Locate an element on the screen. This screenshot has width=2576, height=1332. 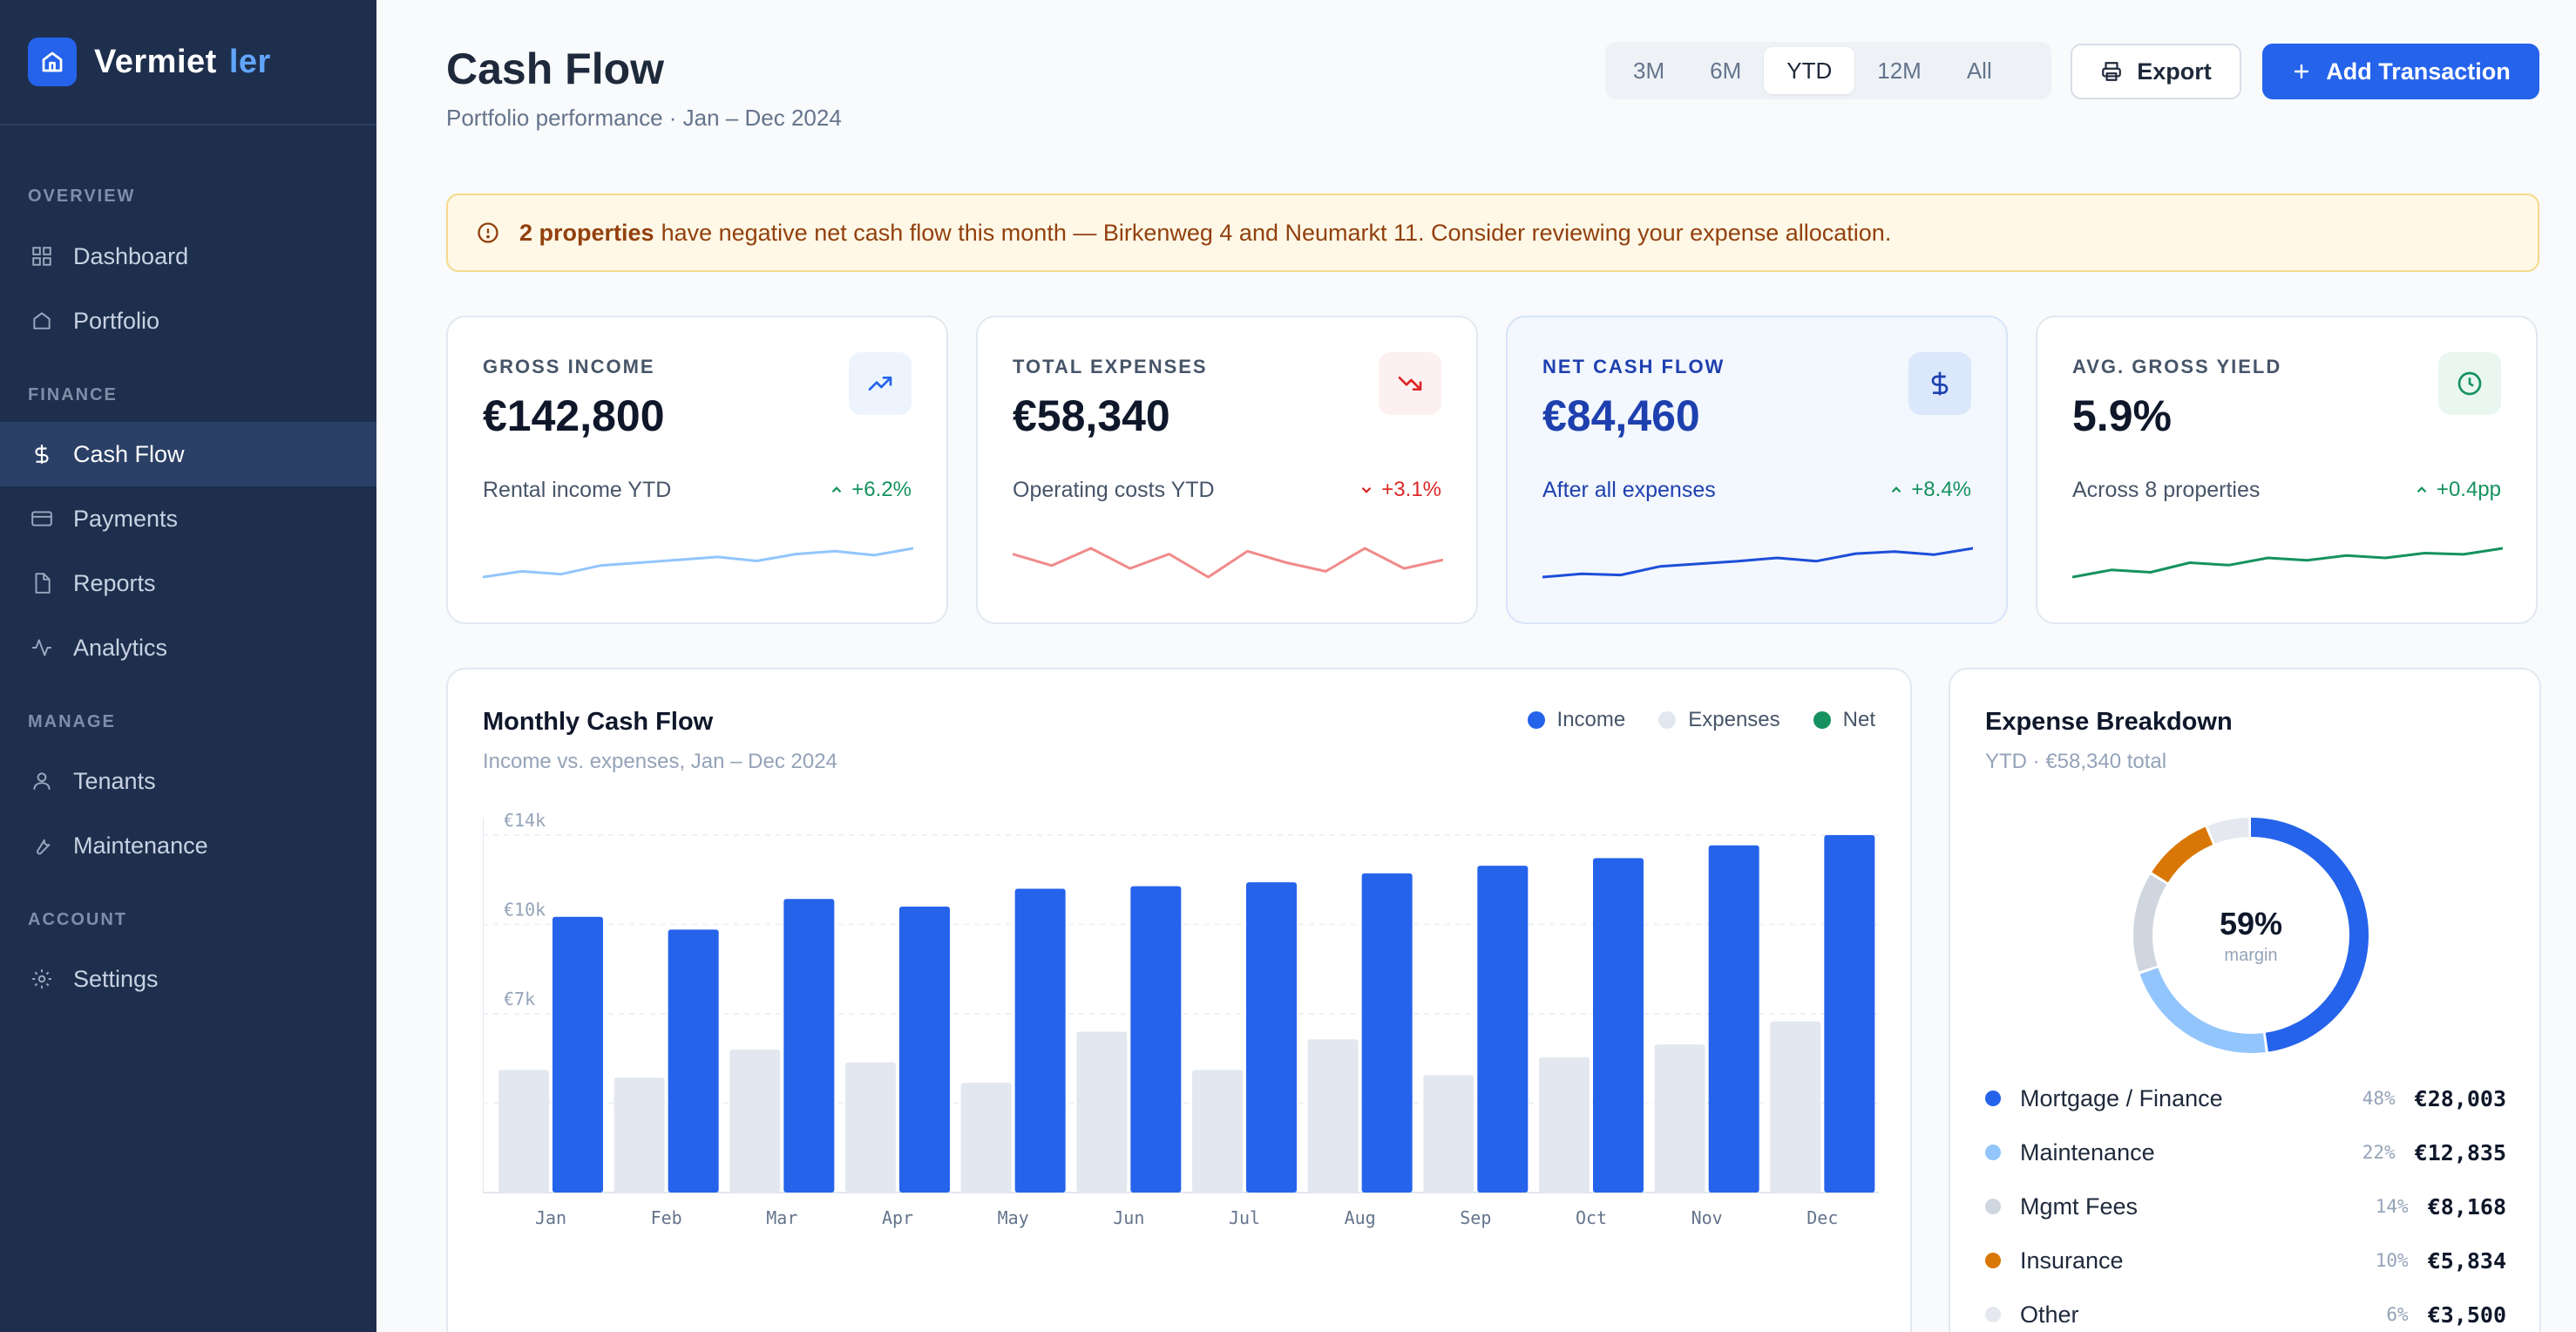
range-6m: 6M is located at coordinates (1726, 70).